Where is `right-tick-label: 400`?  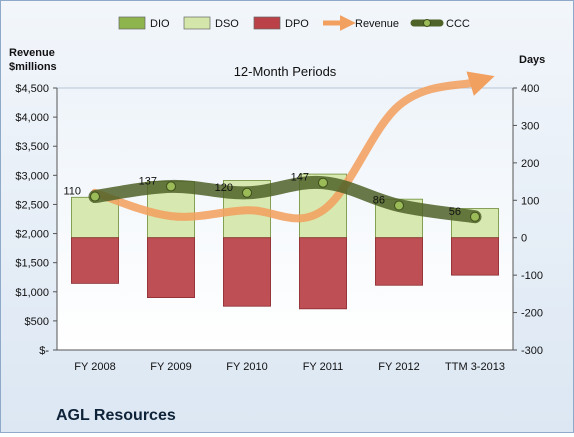 right-tick-label: 400 is located at coordinates (530, 89).